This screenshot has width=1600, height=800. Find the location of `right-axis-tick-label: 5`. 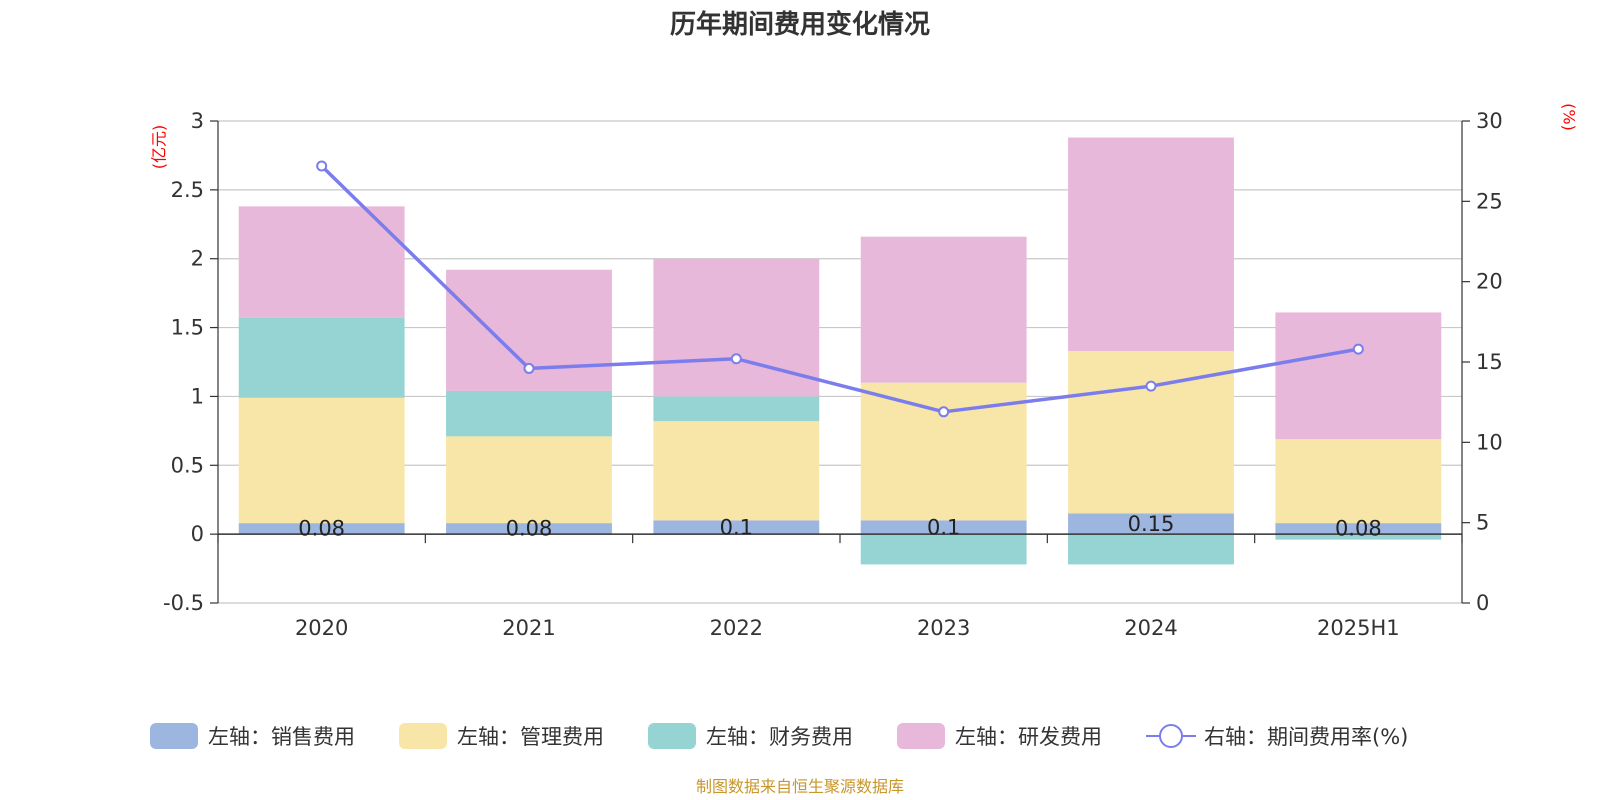

right-axis-tick-label: 5 is located at coordinates (1482, 523).